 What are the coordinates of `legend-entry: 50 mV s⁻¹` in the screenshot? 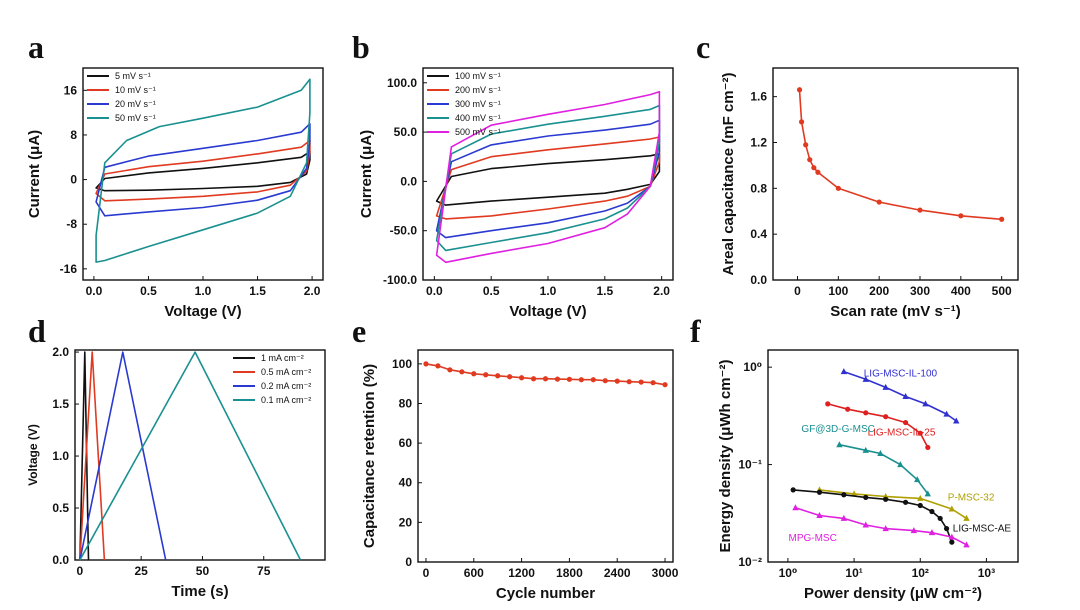 It's located at (135, 118).